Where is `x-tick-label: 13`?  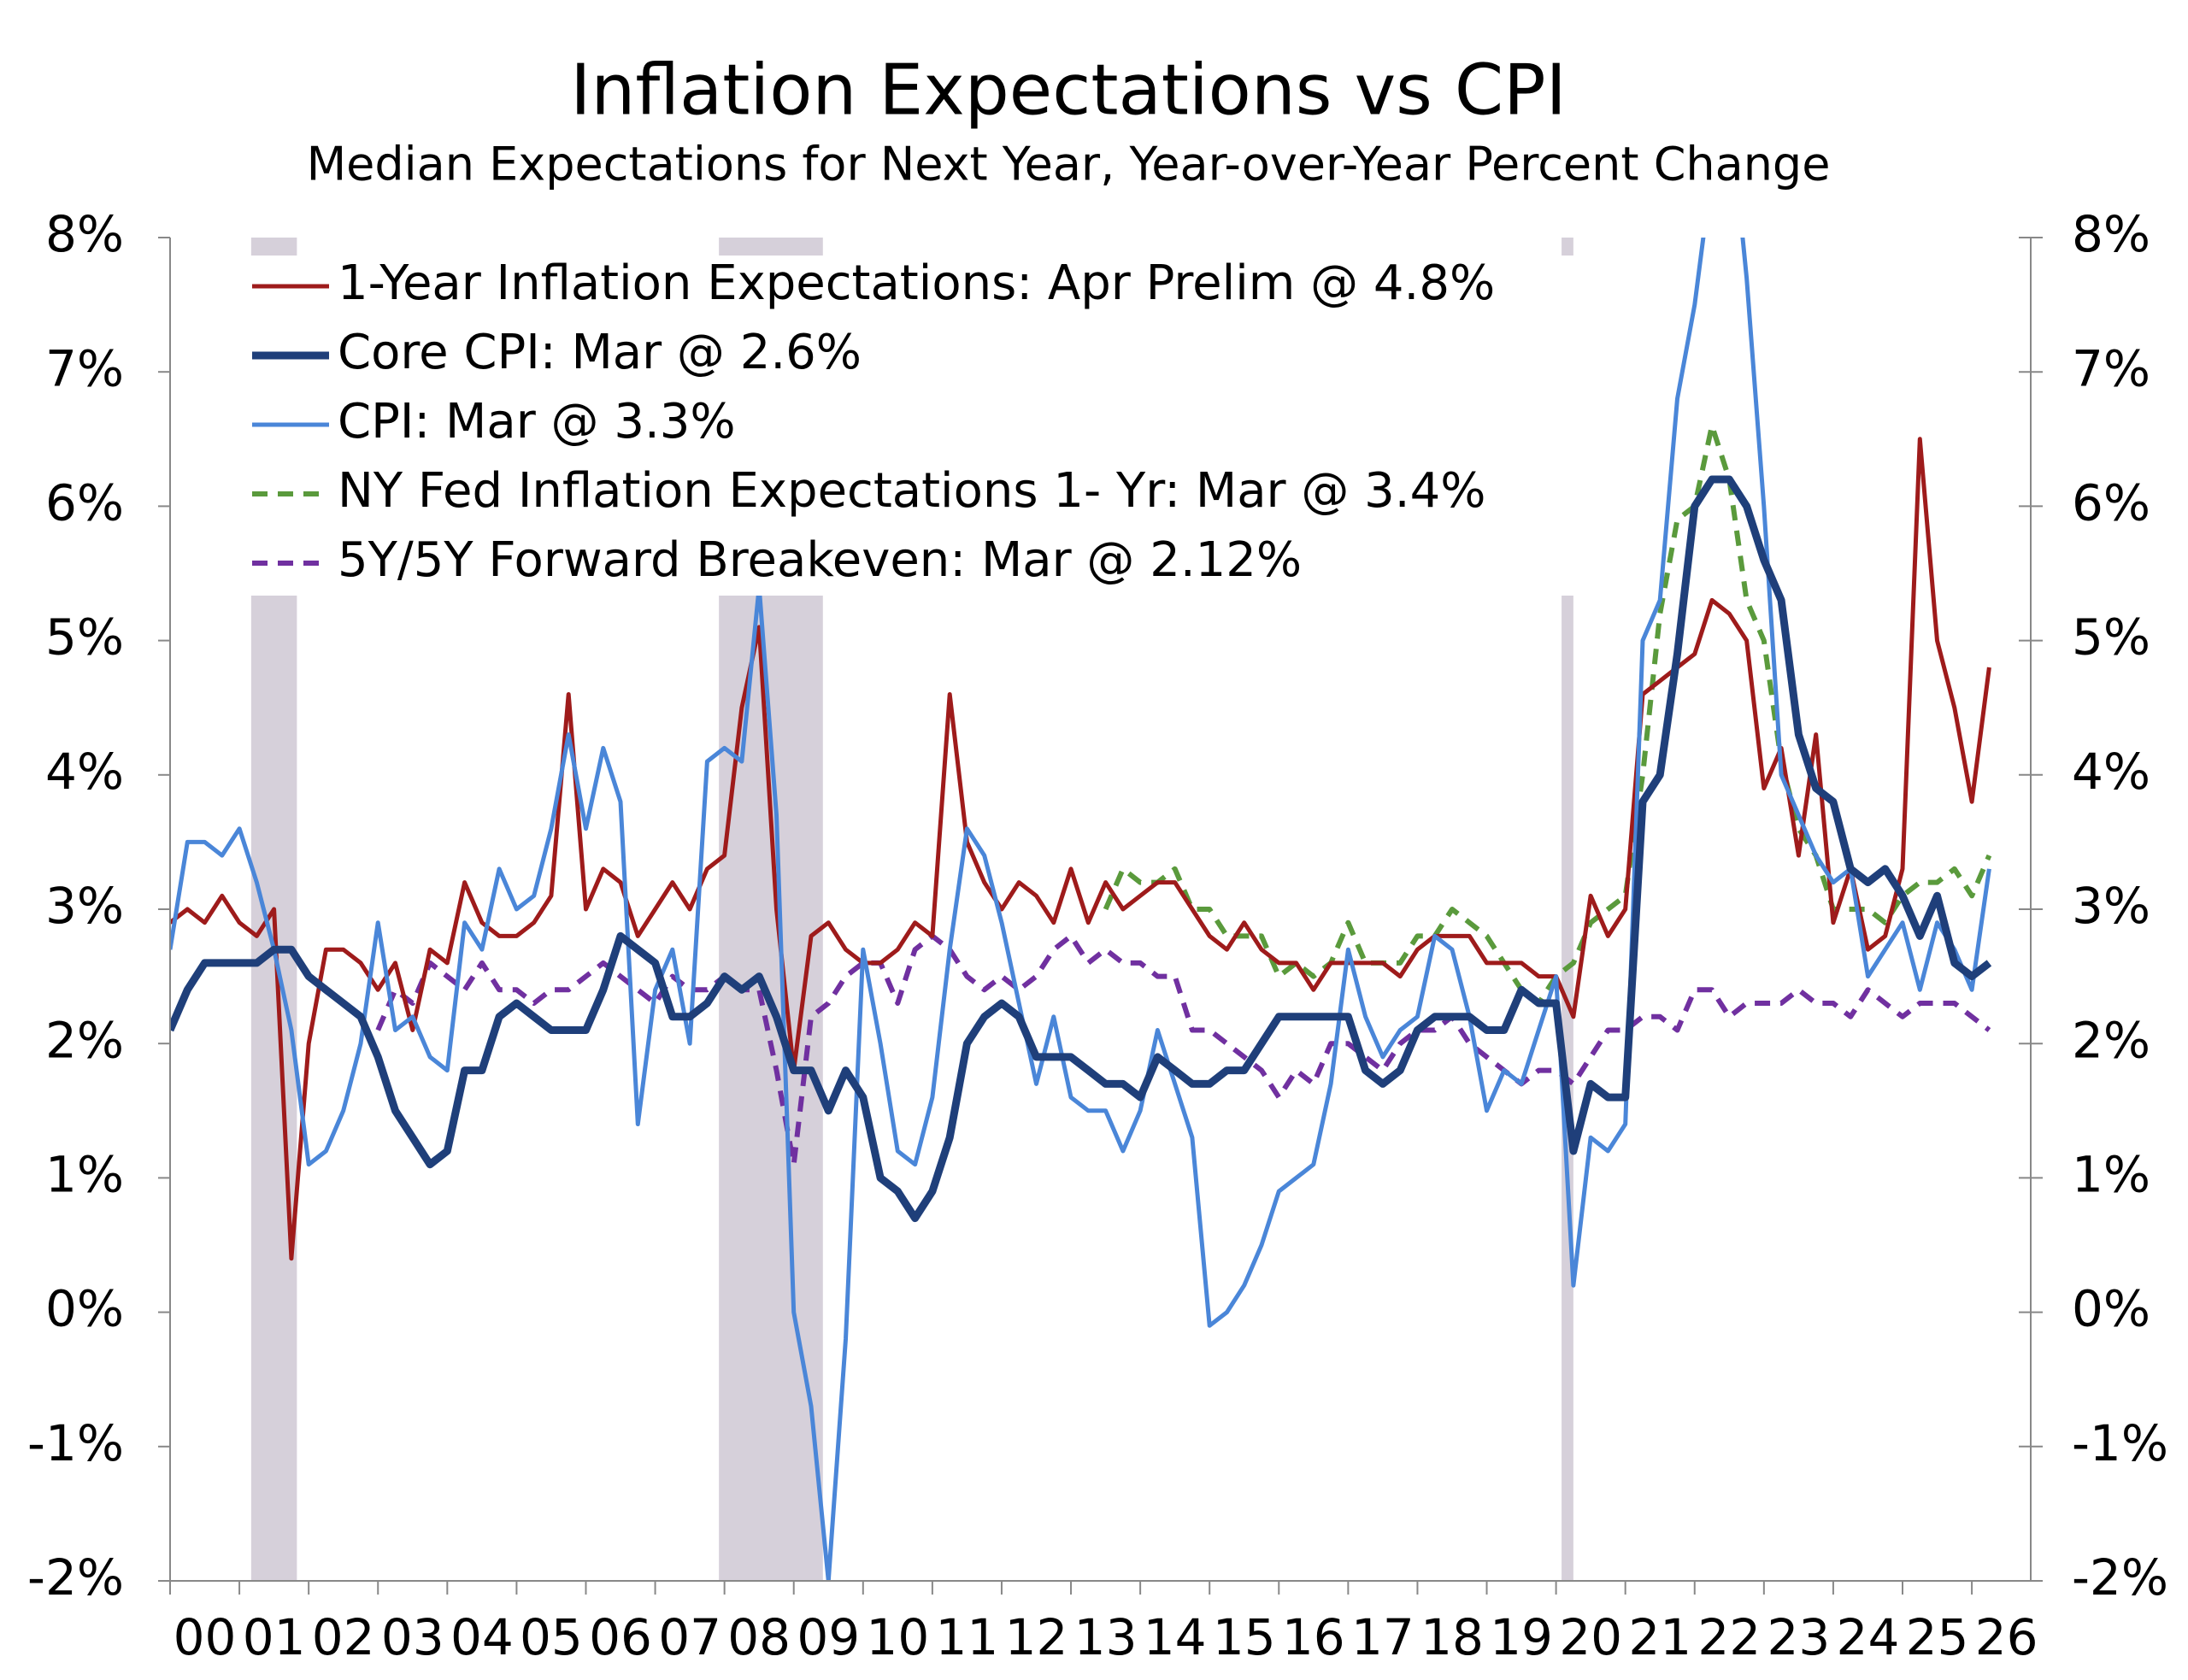
x-tick-label: 13 is located at coordinates (1106, 1637).